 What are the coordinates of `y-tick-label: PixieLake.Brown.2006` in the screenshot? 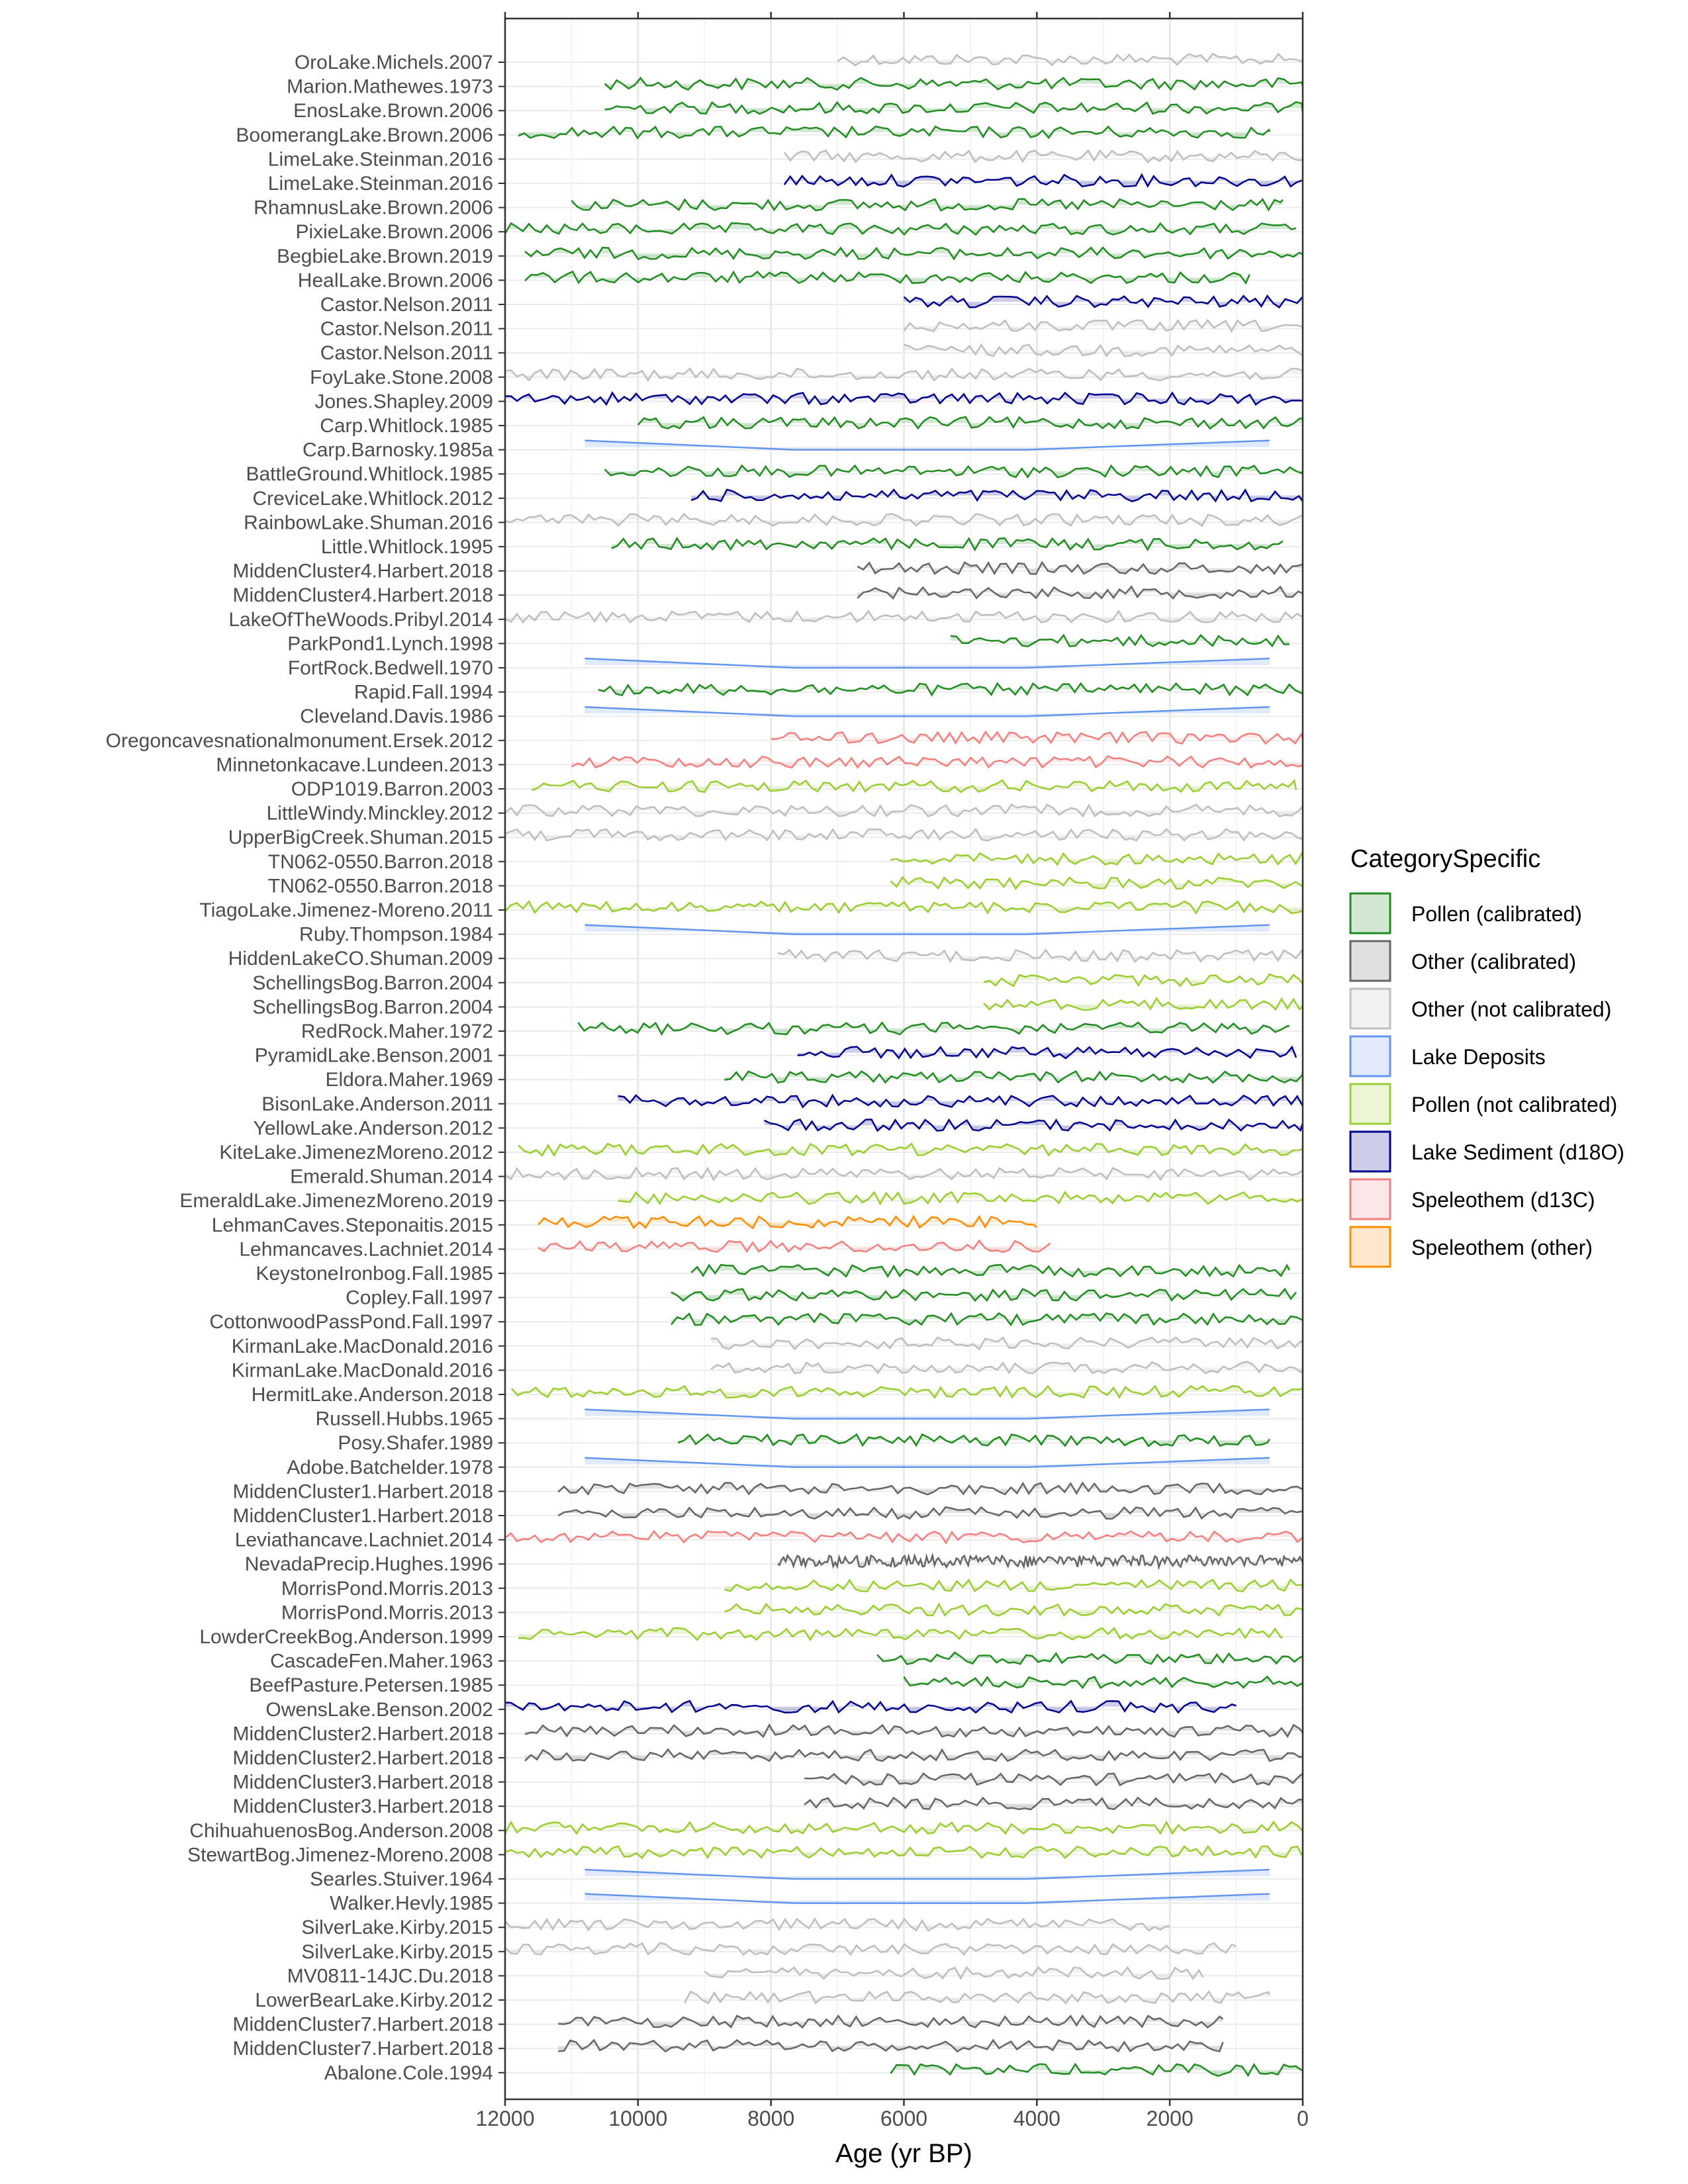 It's located at (394, 232).